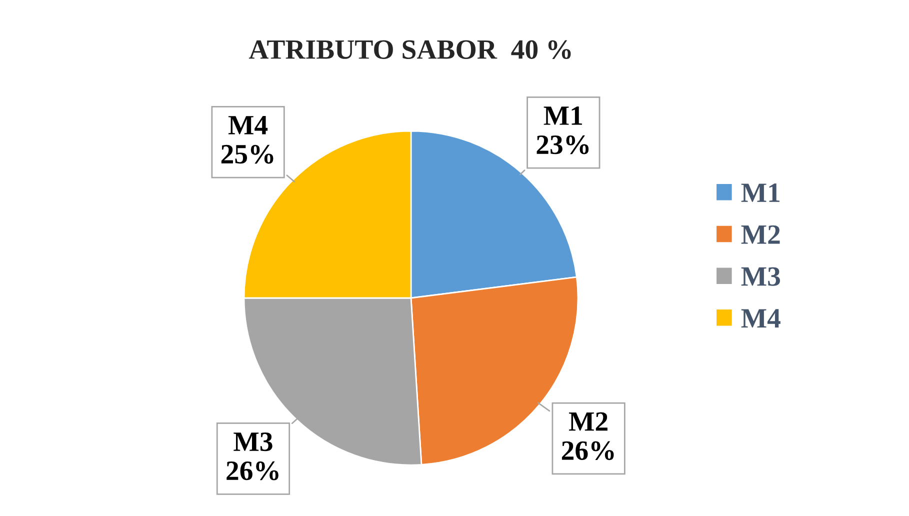 Image resolution: width=909 pixels, height=516 pixels. I want to click on data-label: 25%, so click(247, 154).